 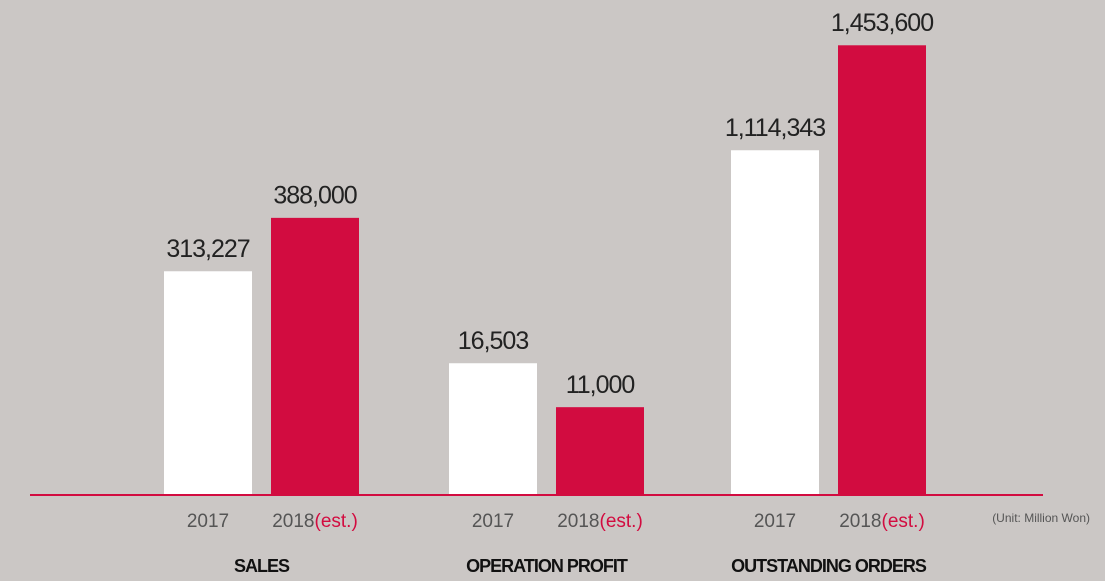 I want to click on group-title: SALES, so click(x=262, y=566).